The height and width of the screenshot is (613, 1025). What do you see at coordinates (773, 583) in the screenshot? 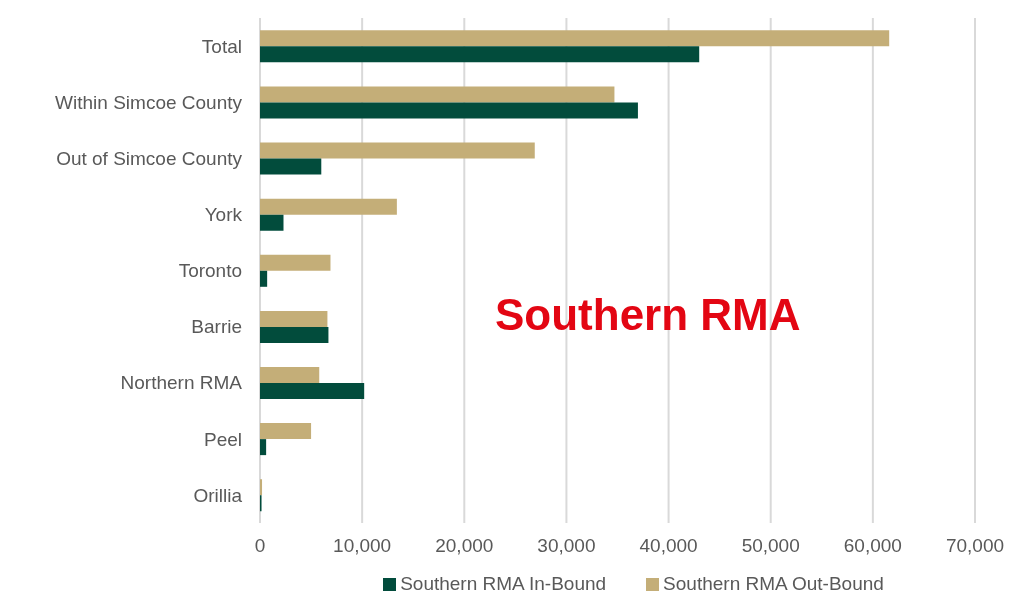
I see `legend-label: Southern RMA Out-Bound` at bounding box center [773, 583].